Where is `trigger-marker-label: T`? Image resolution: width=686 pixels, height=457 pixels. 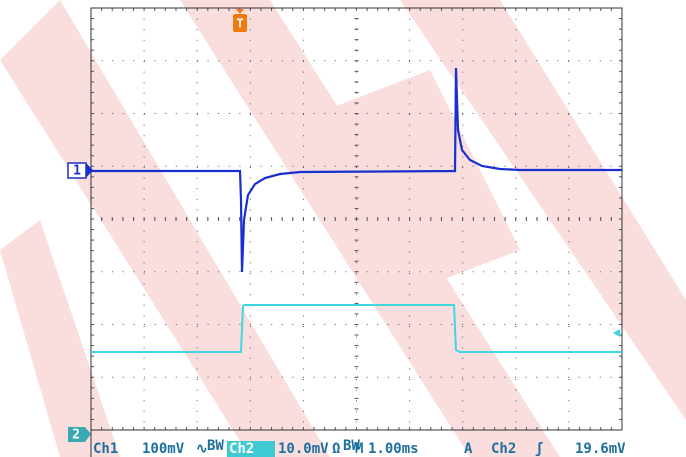 trigger-marker-label: T is located at coordinates (239, 24).